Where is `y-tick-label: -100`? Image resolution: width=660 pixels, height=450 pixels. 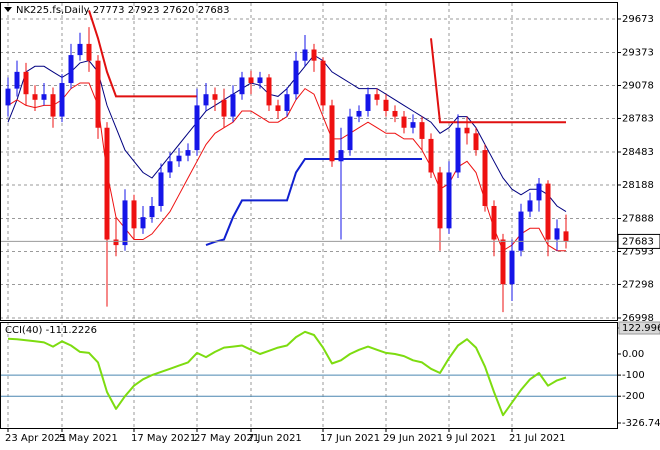
y-tick-label: -100 is located at coordinates (633, 375).